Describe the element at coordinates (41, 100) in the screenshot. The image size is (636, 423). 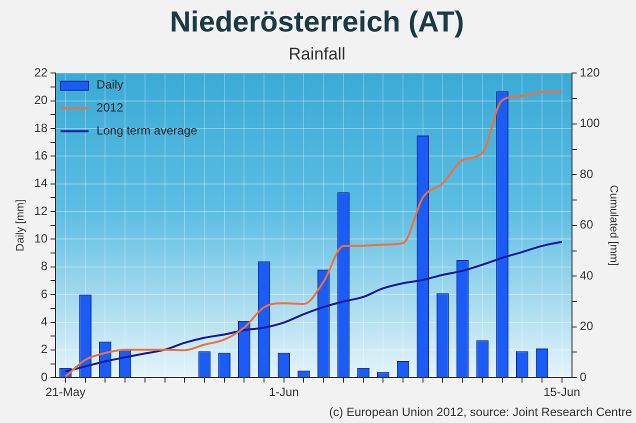
I see `y-tick-label: 20` at that location.